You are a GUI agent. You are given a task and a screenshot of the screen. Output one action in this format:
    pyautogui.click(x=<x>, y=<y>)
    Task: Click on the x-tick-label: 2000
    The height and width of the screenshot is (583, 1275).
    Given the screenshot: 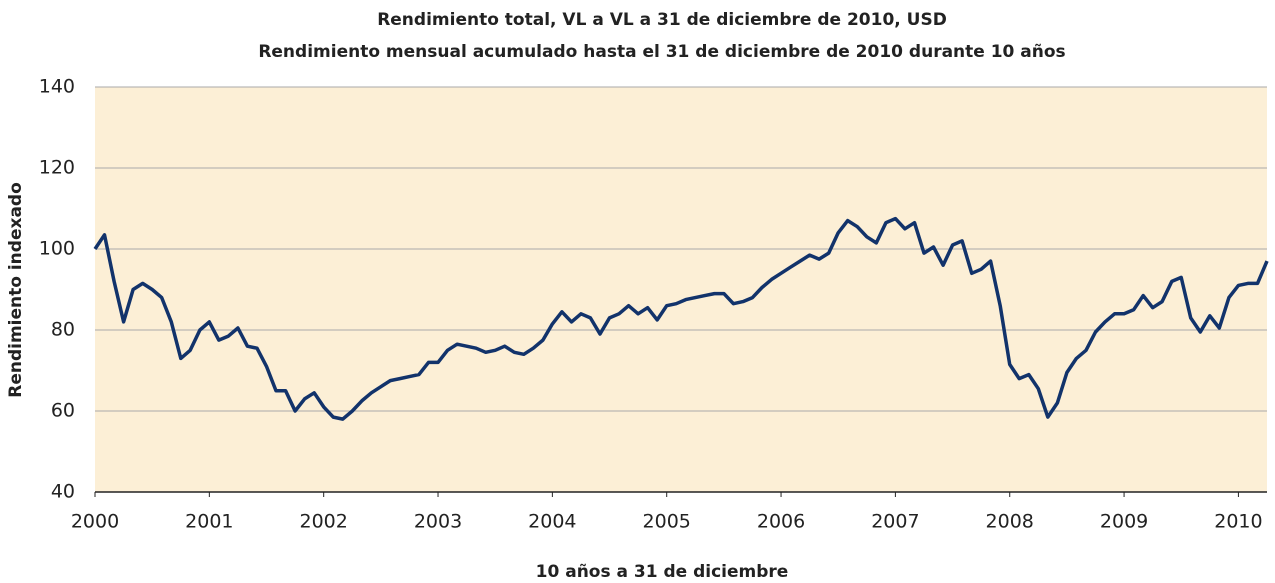 What is the action you would take?
    pyautogui.click(x=95, y=522)
    